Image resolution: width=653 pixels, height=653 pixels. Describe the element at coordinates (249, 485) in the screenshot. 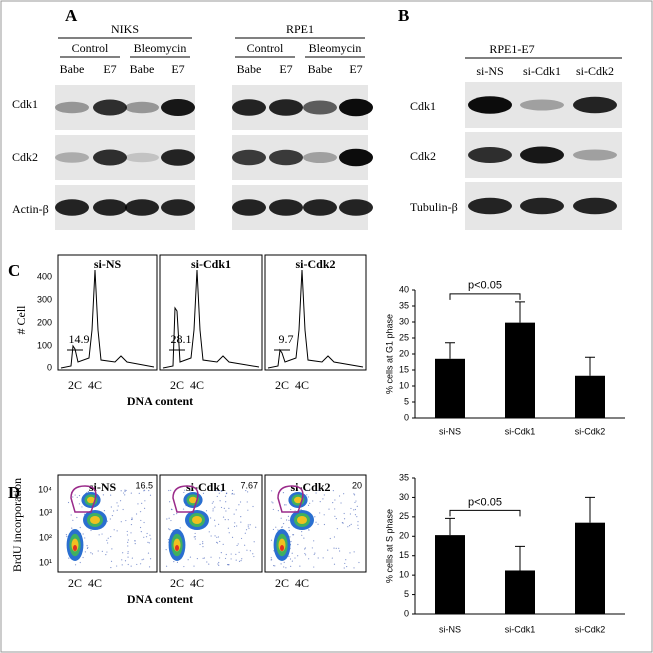

I see `gate-value: 7.67` at that location.